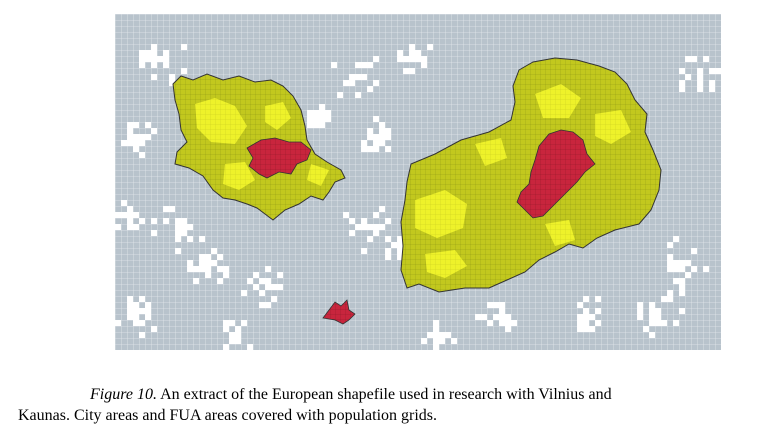 The width and height of the screenshot is (777, 440). What do you see at coordinates (556, 174) in the screenshot?
I see `vilnius-city` at bounding box center [556, 174].